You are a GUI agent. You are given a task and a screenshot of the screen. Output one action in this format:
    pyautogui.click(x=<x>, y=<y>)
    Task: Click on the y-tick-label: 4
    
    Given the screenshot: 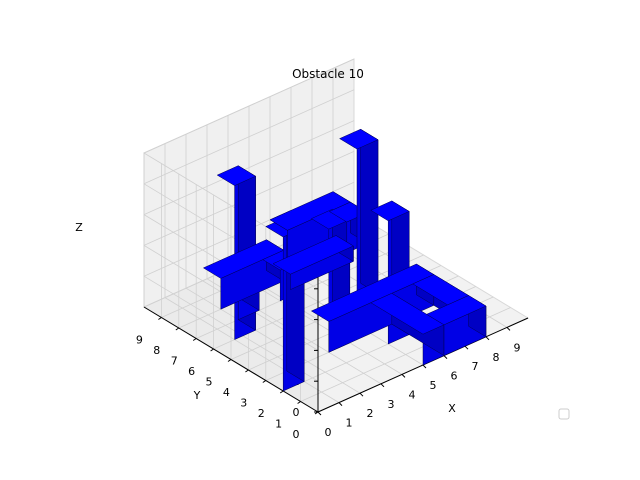 What is the action you would take?
    pyautogui.click(x=226, y=392)
    